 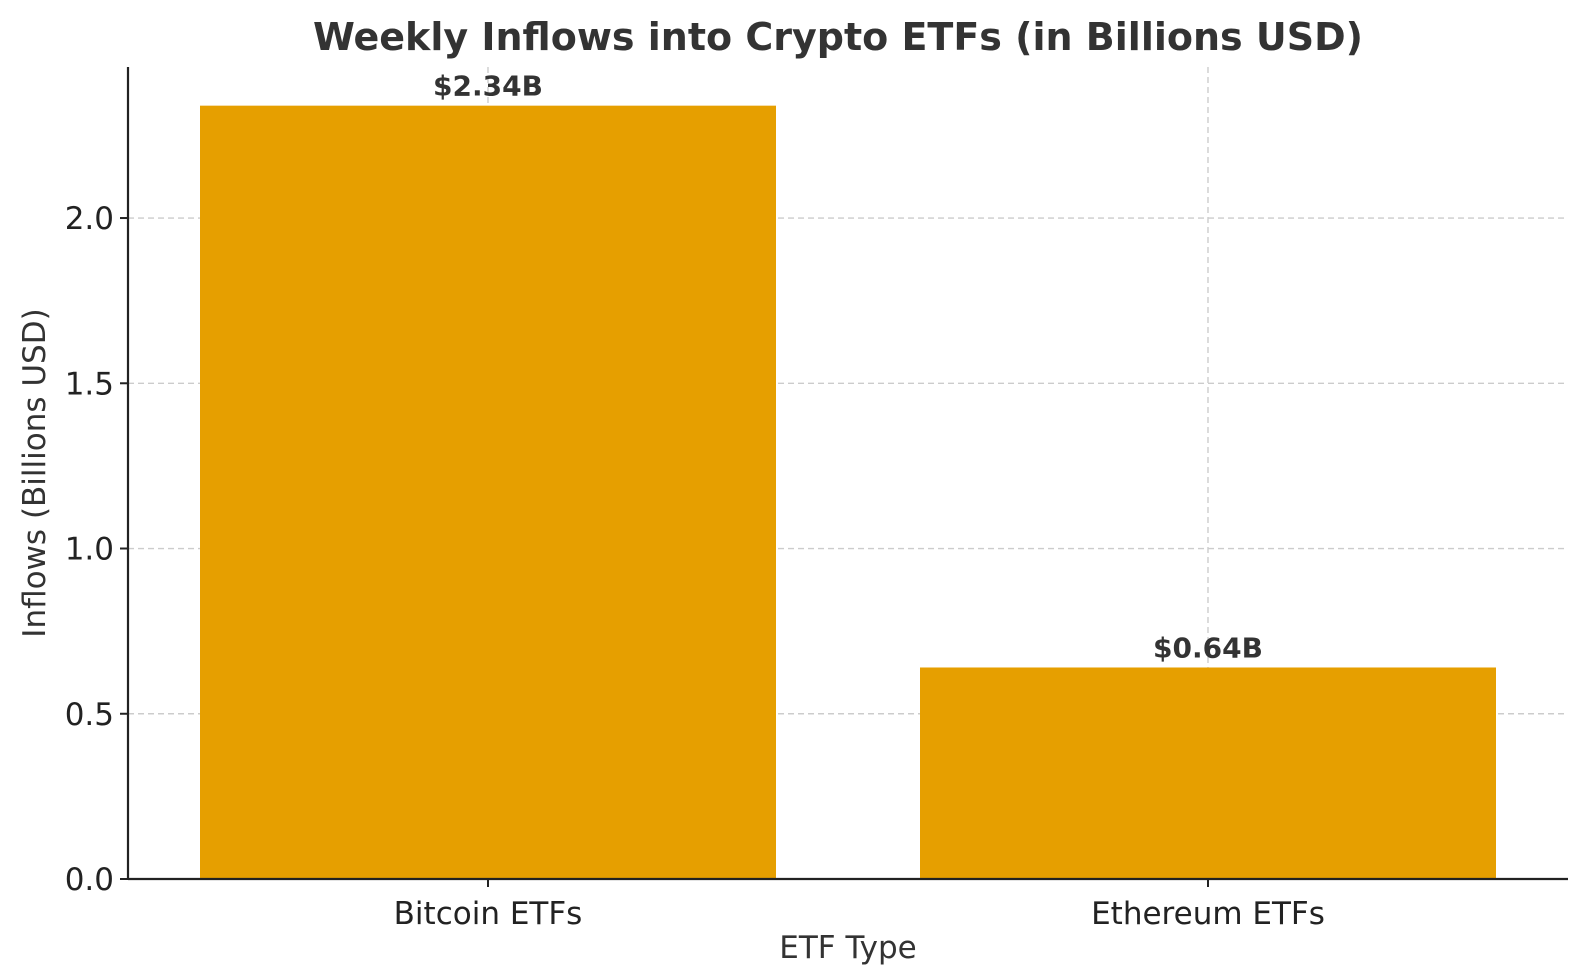 What do you see at coordinates (1208, 647) in the screenshot?
I see `bar-data-label: $0.64B` at bounding box center [1208, 647].